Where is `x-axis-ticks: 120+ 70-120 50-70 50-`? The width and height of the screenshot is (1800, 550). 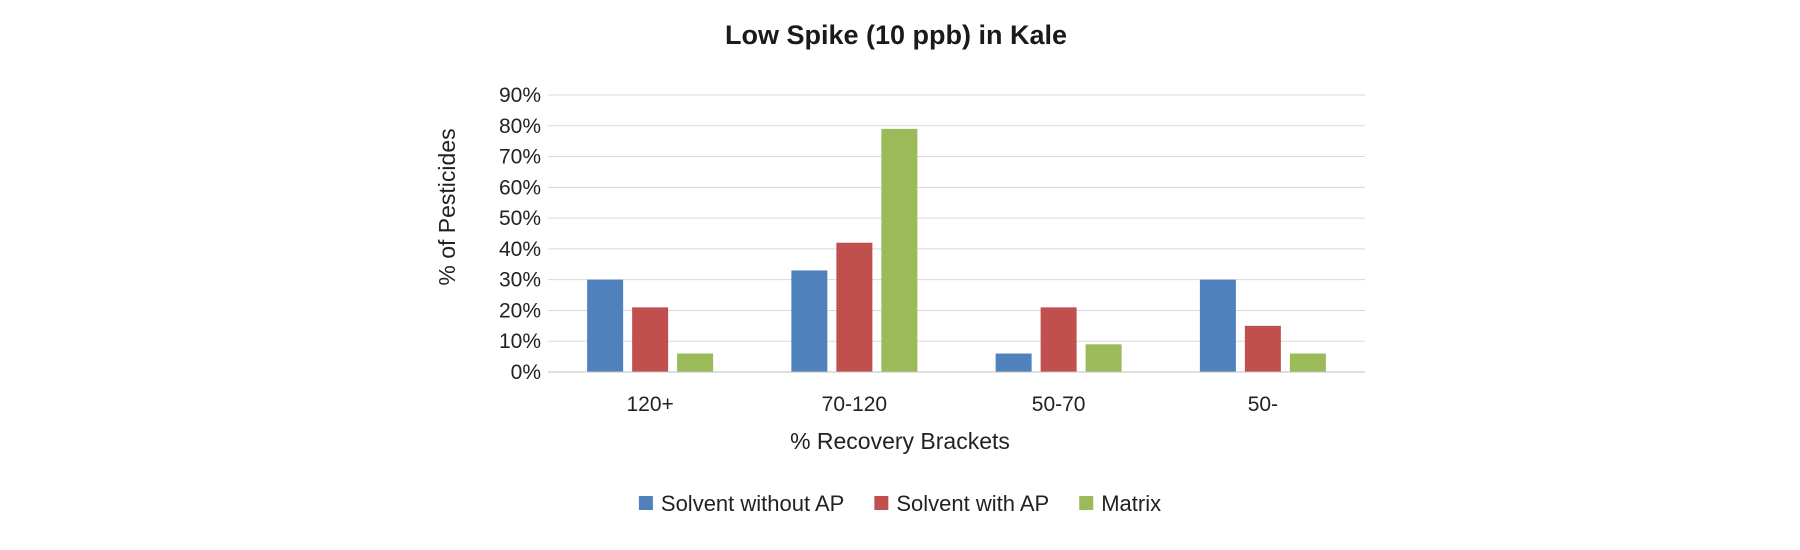
x-axis-ticks: 120+ 70-120 50-70 50- is located at coordinates (952, 404).